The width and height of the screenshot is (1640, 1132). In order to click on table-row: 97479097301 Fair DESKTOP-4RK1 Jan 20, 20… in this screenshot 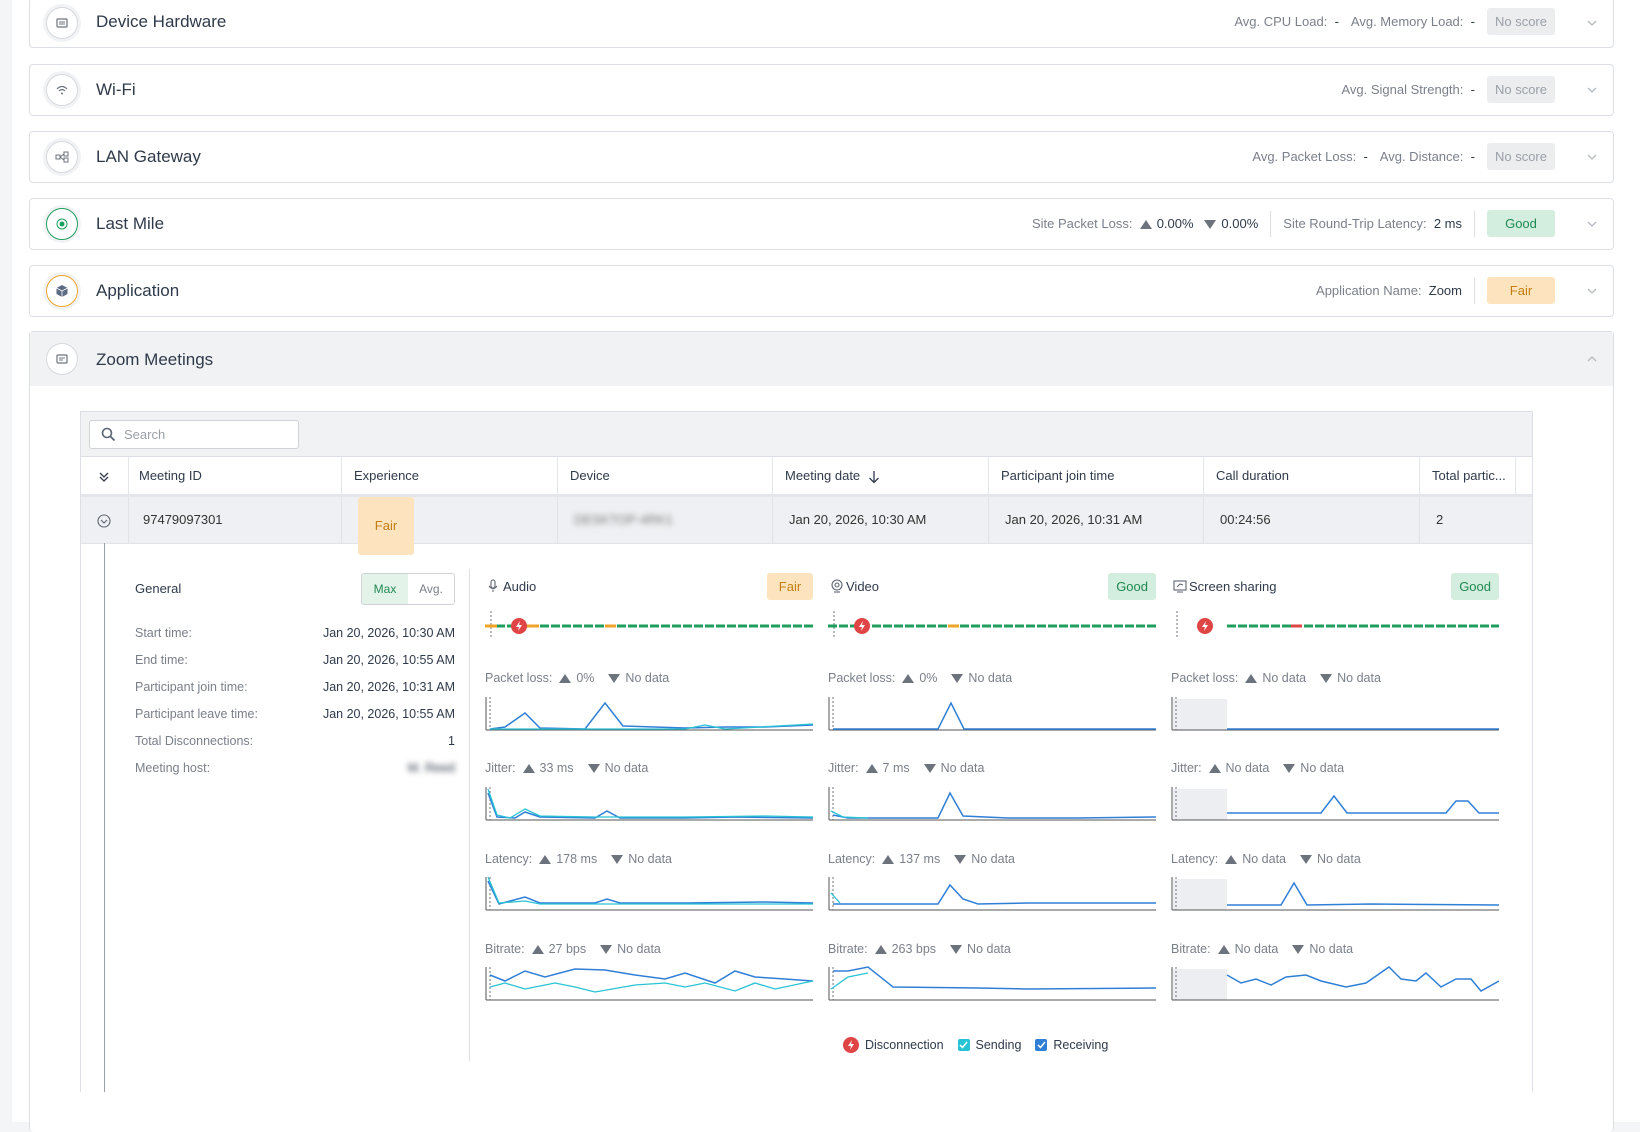, I will do `click(806, 526)`.